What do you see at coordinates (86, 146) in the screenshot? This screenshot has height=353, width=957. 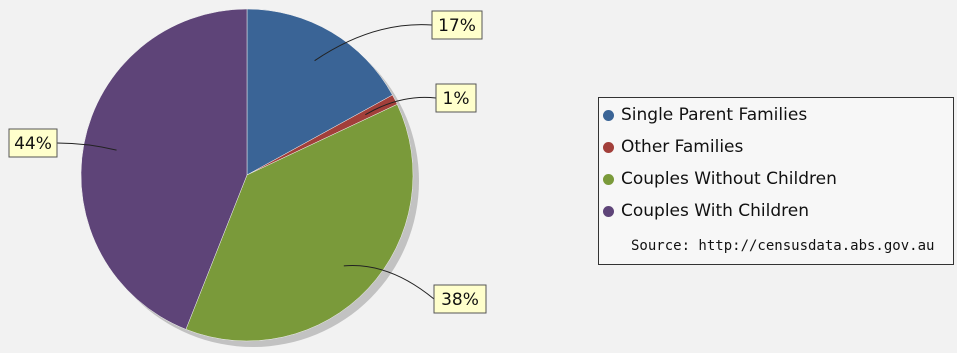 I see `leader-line-couples-with` at bounding box center [86, 146].